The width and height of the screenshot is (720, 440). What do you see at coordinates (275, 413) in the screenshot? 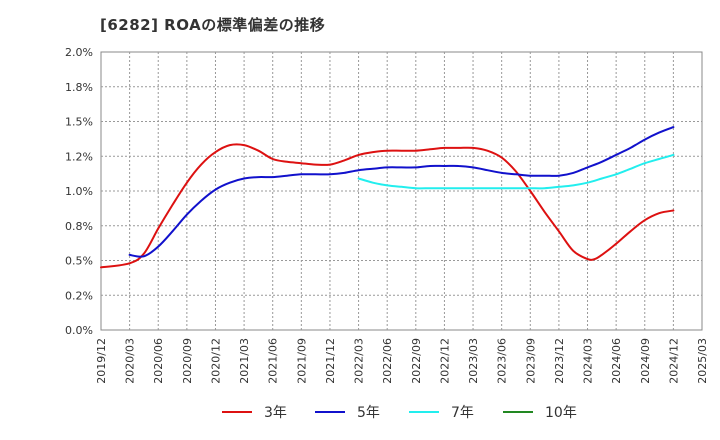
I see `legend-label-0: 3年` at bounding box center [275, 413].